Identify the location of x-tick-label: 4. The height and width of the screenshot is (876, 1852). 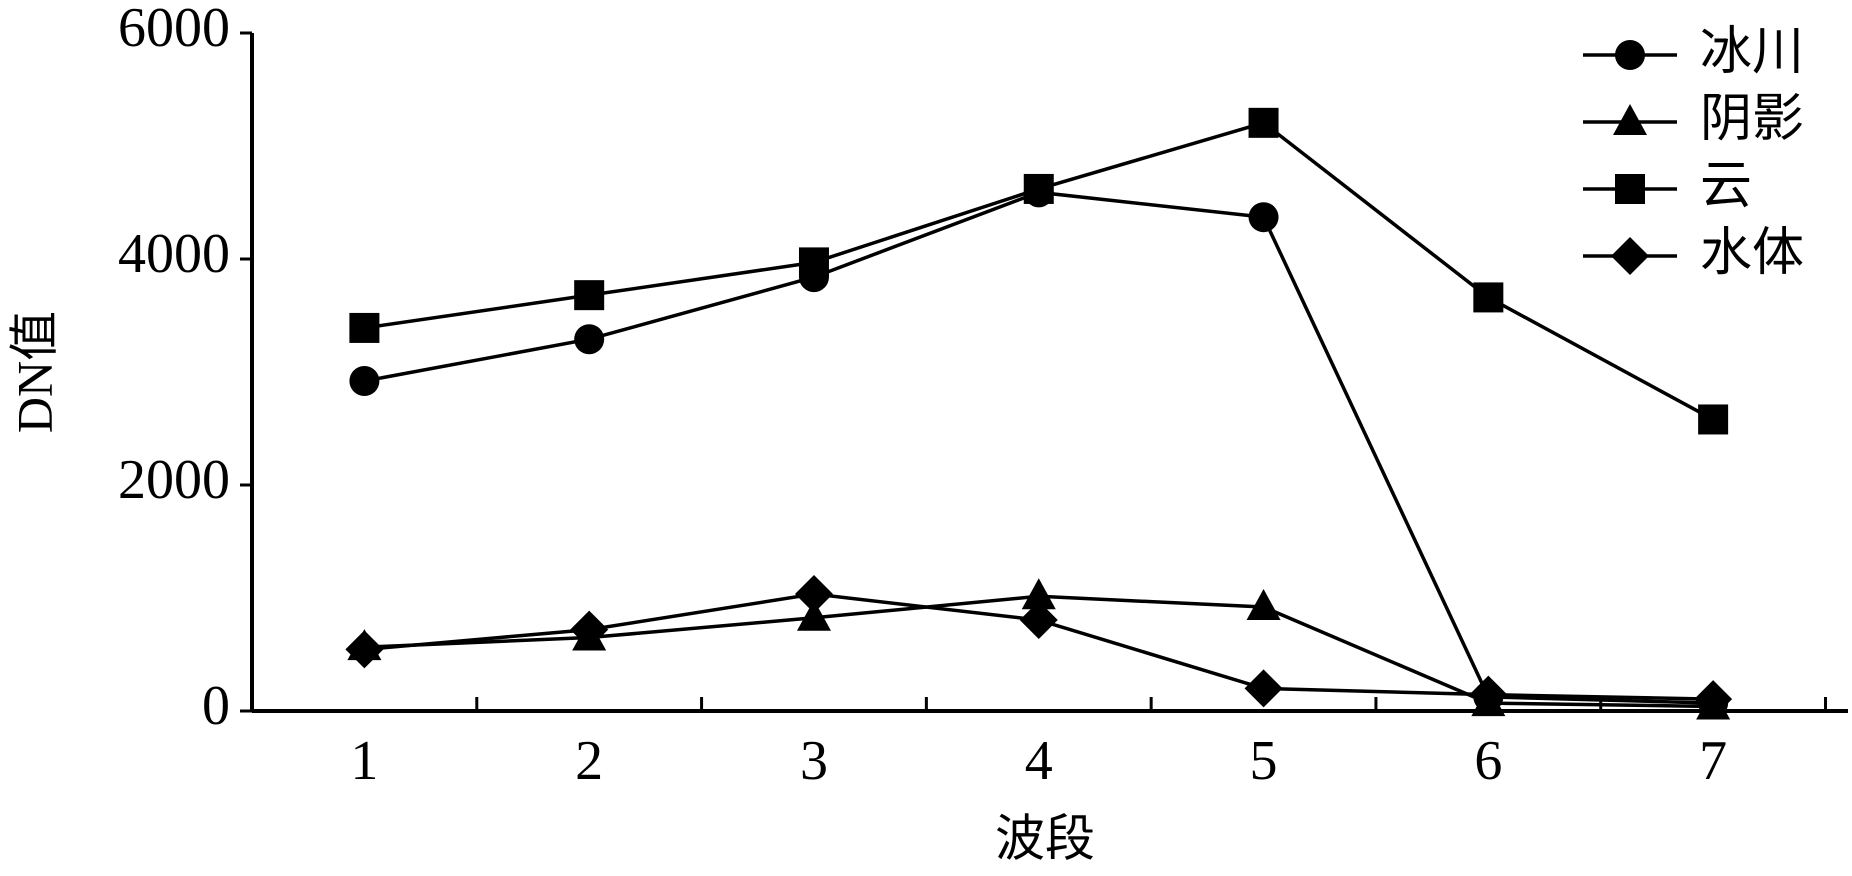
(1039, 761).